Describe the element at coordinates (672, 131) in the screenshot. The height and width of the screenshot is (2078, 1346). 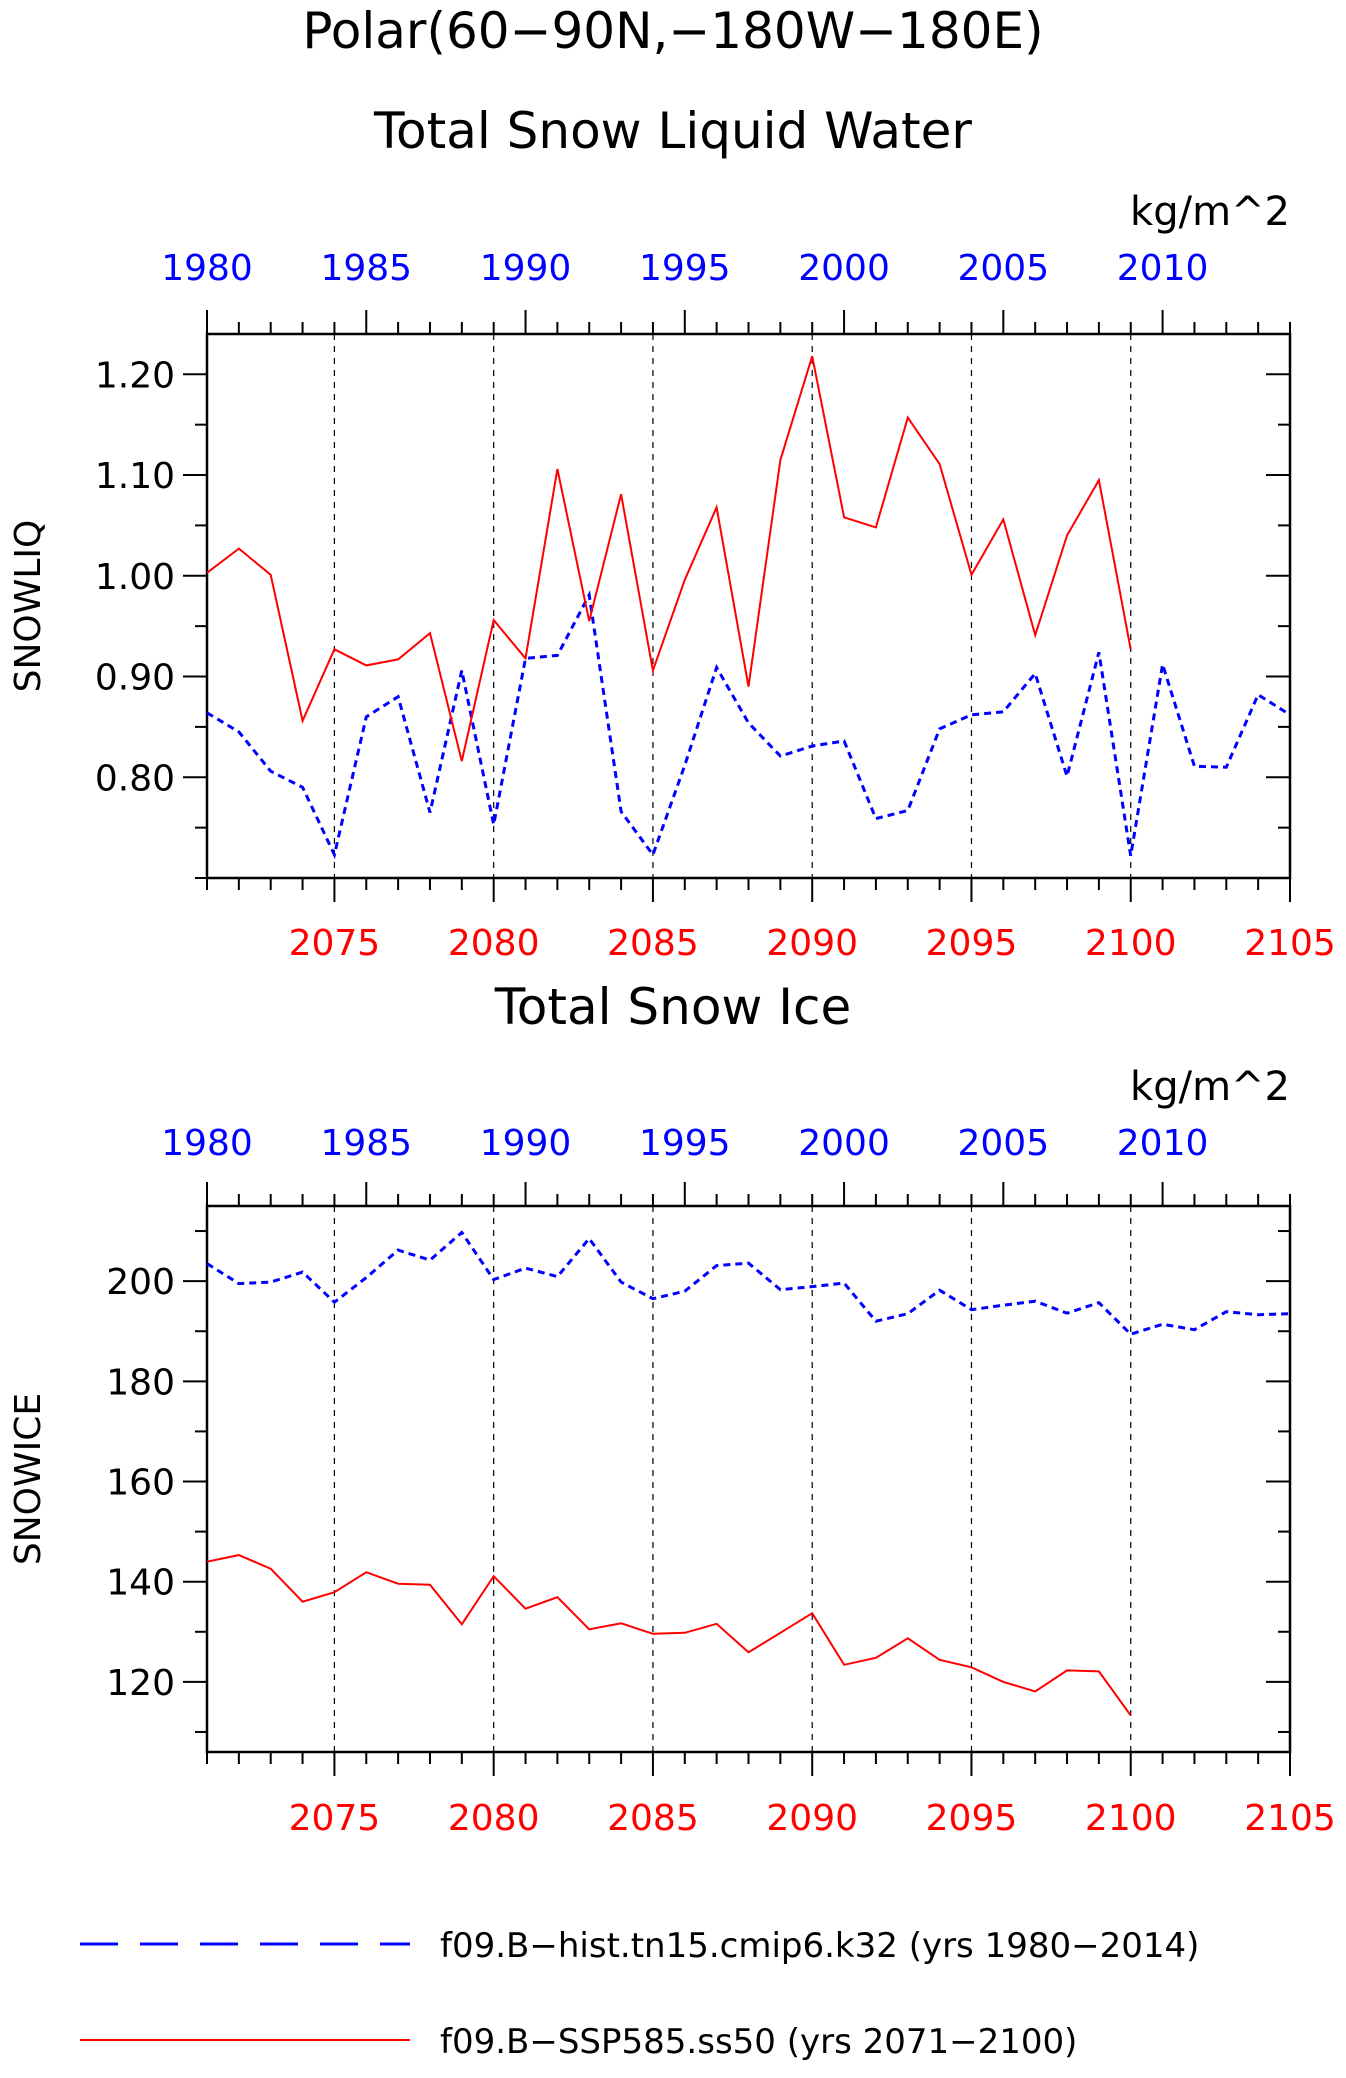
I see `chart-title: Total Snow Liquid Water` at that location.